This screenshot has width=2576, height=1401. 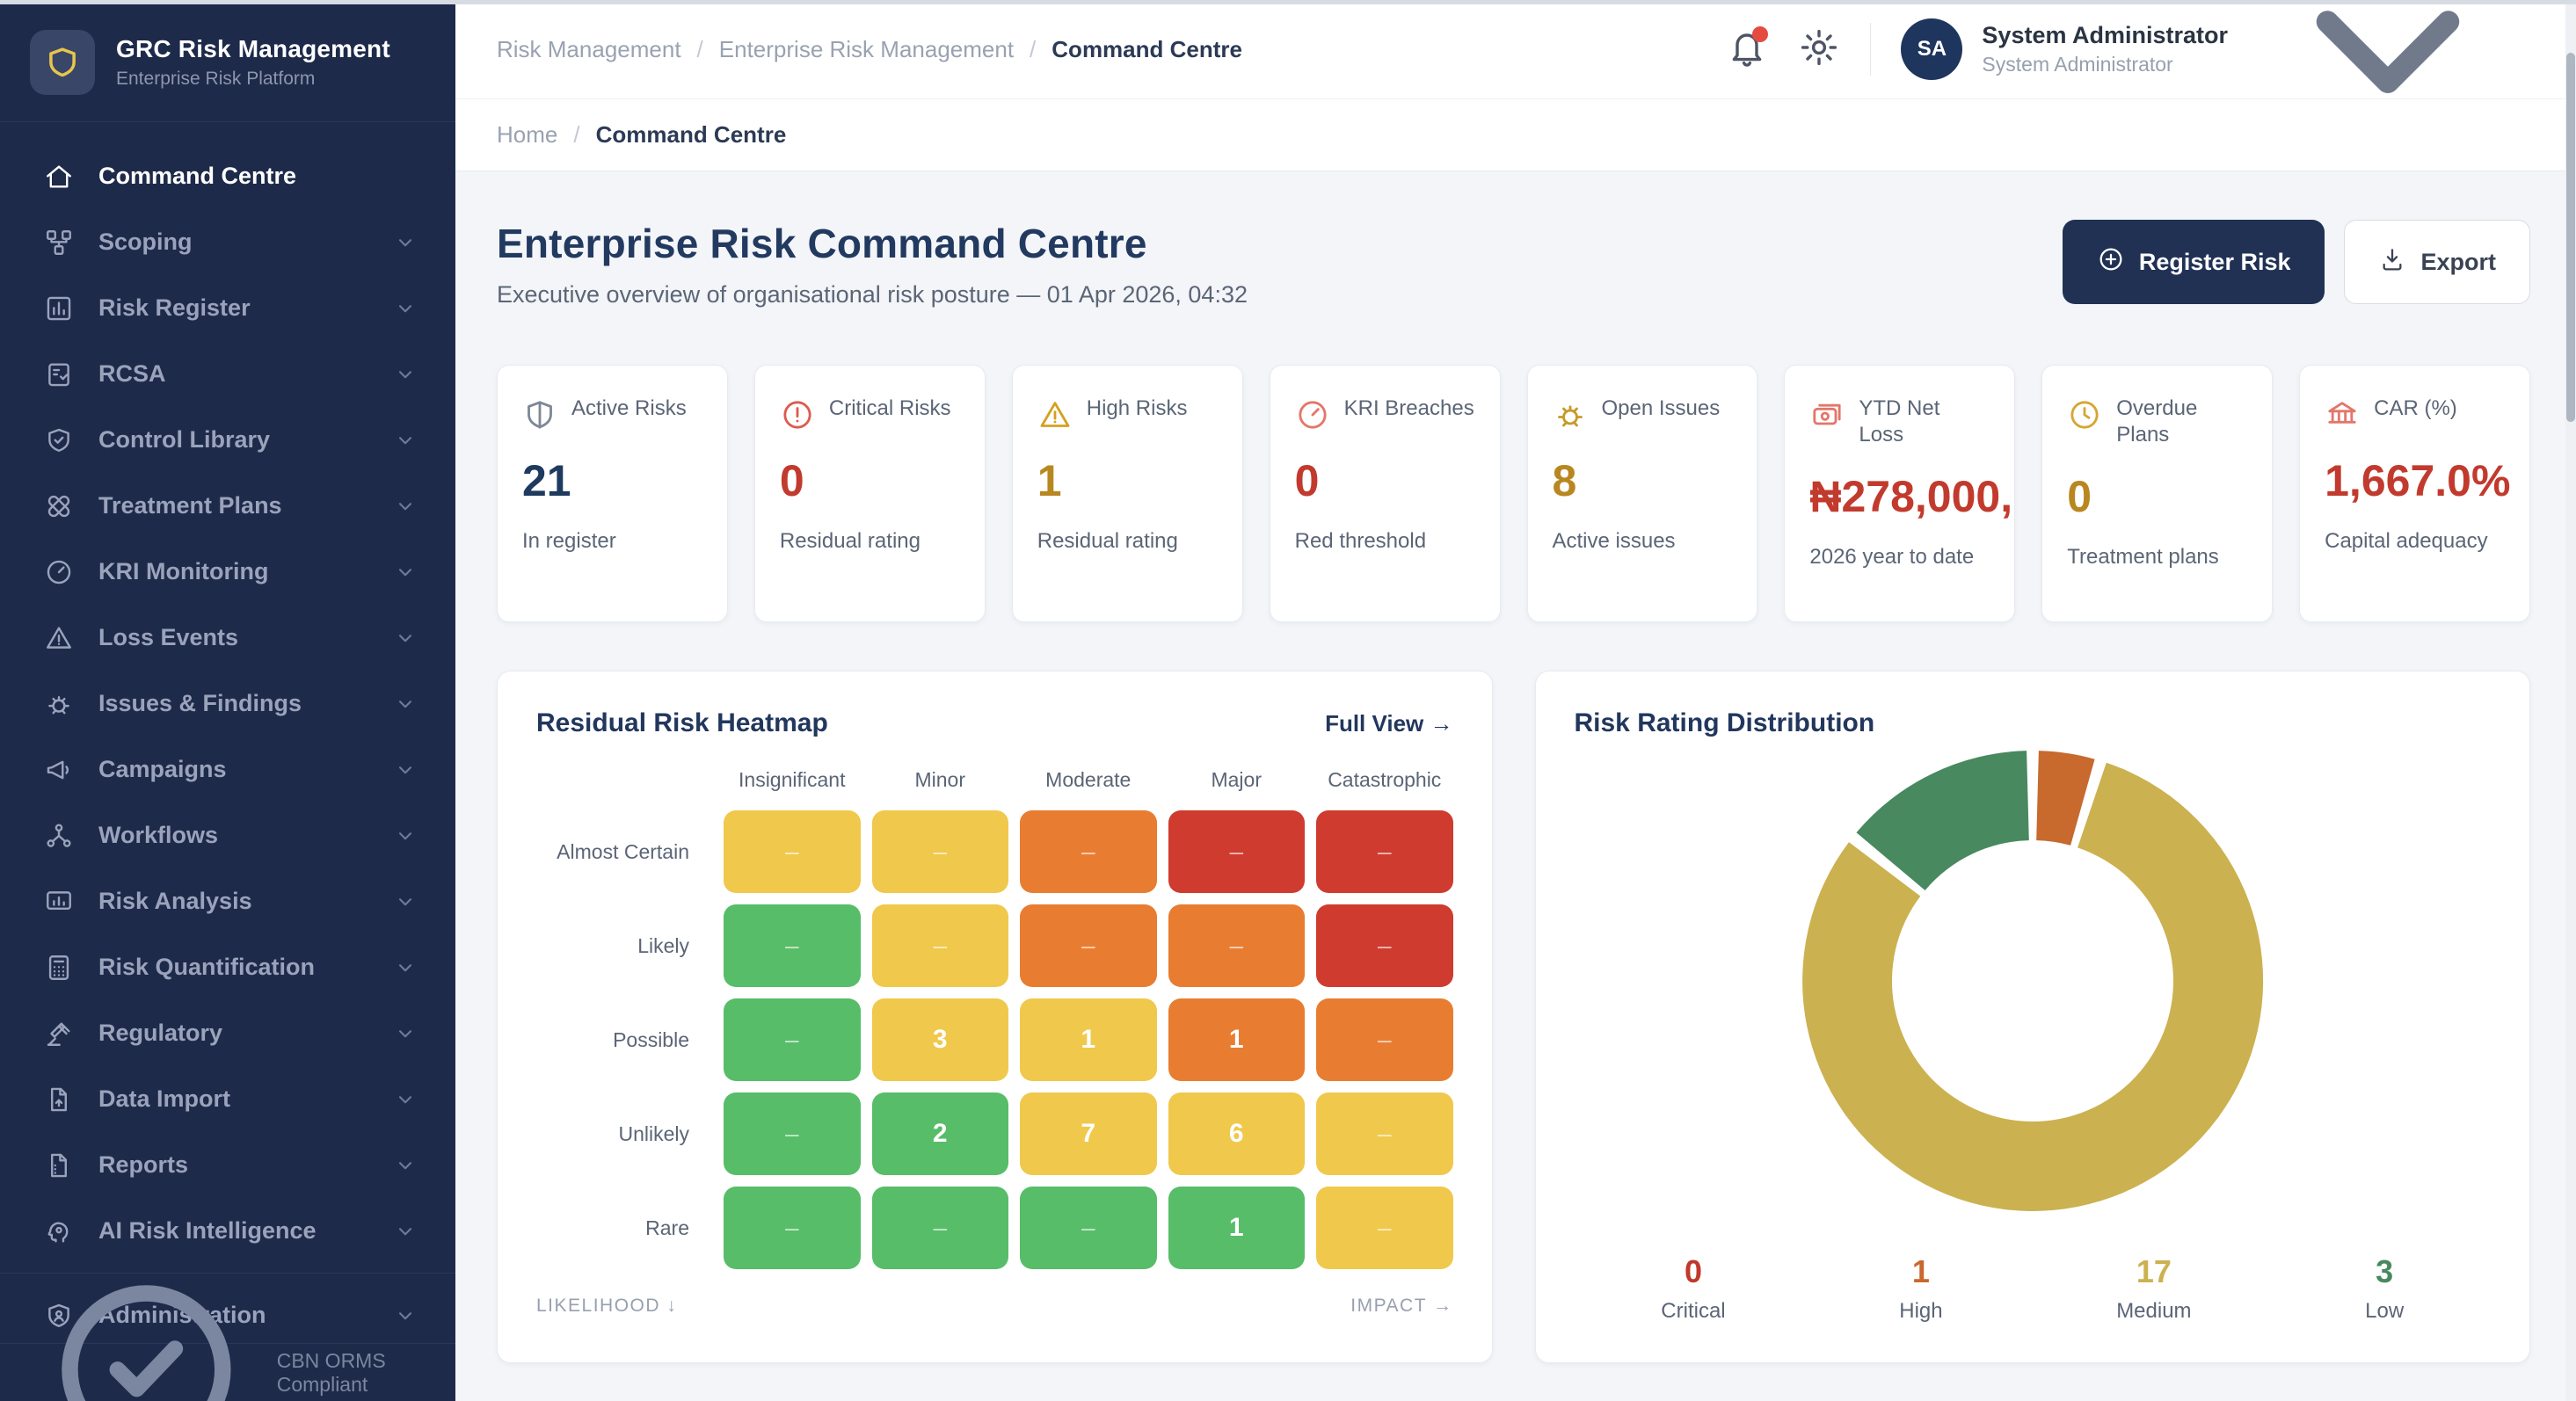 I want to click on sidebar-item-label: Control Library, so click(x=184, y=440).